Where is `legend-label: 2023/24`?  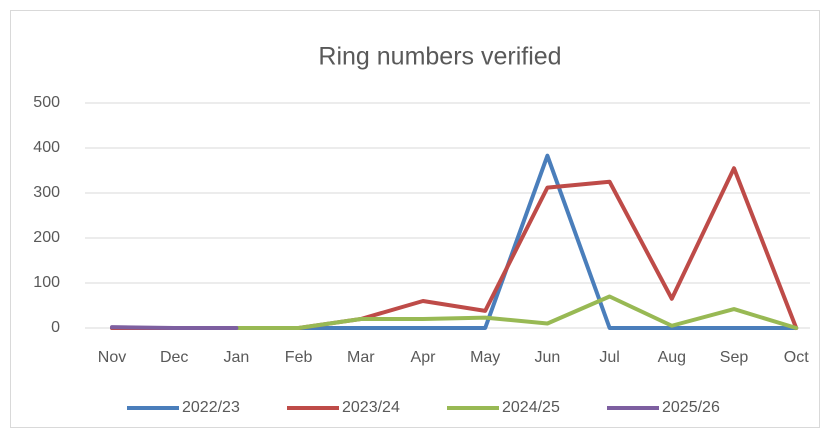 legend-label: 2023/24 is located at coordinates (371, 407).